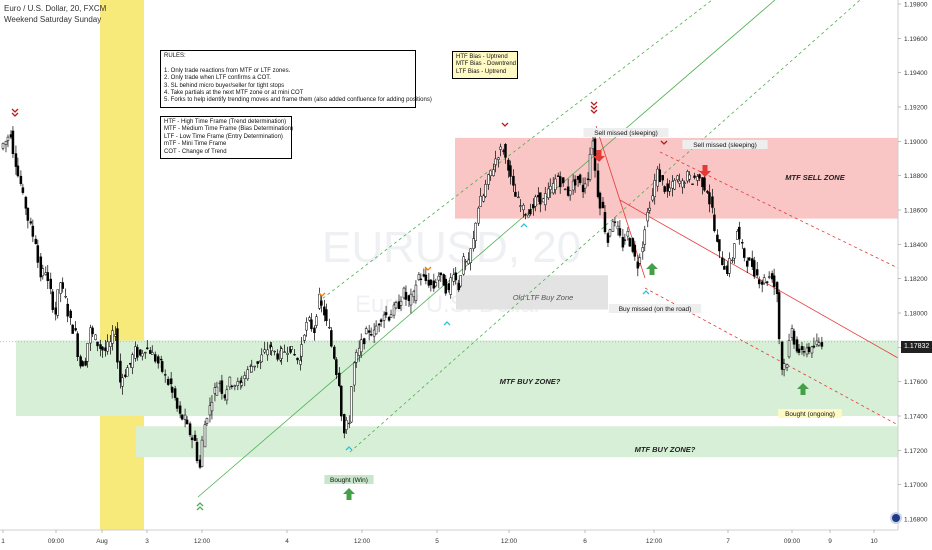 The width and height of the screenshot is (932, 550). What do you see at coordinates (916, 211) in the screenshot?
I see `price-tick-label: 1.18600` at bounding box center [916, 211].